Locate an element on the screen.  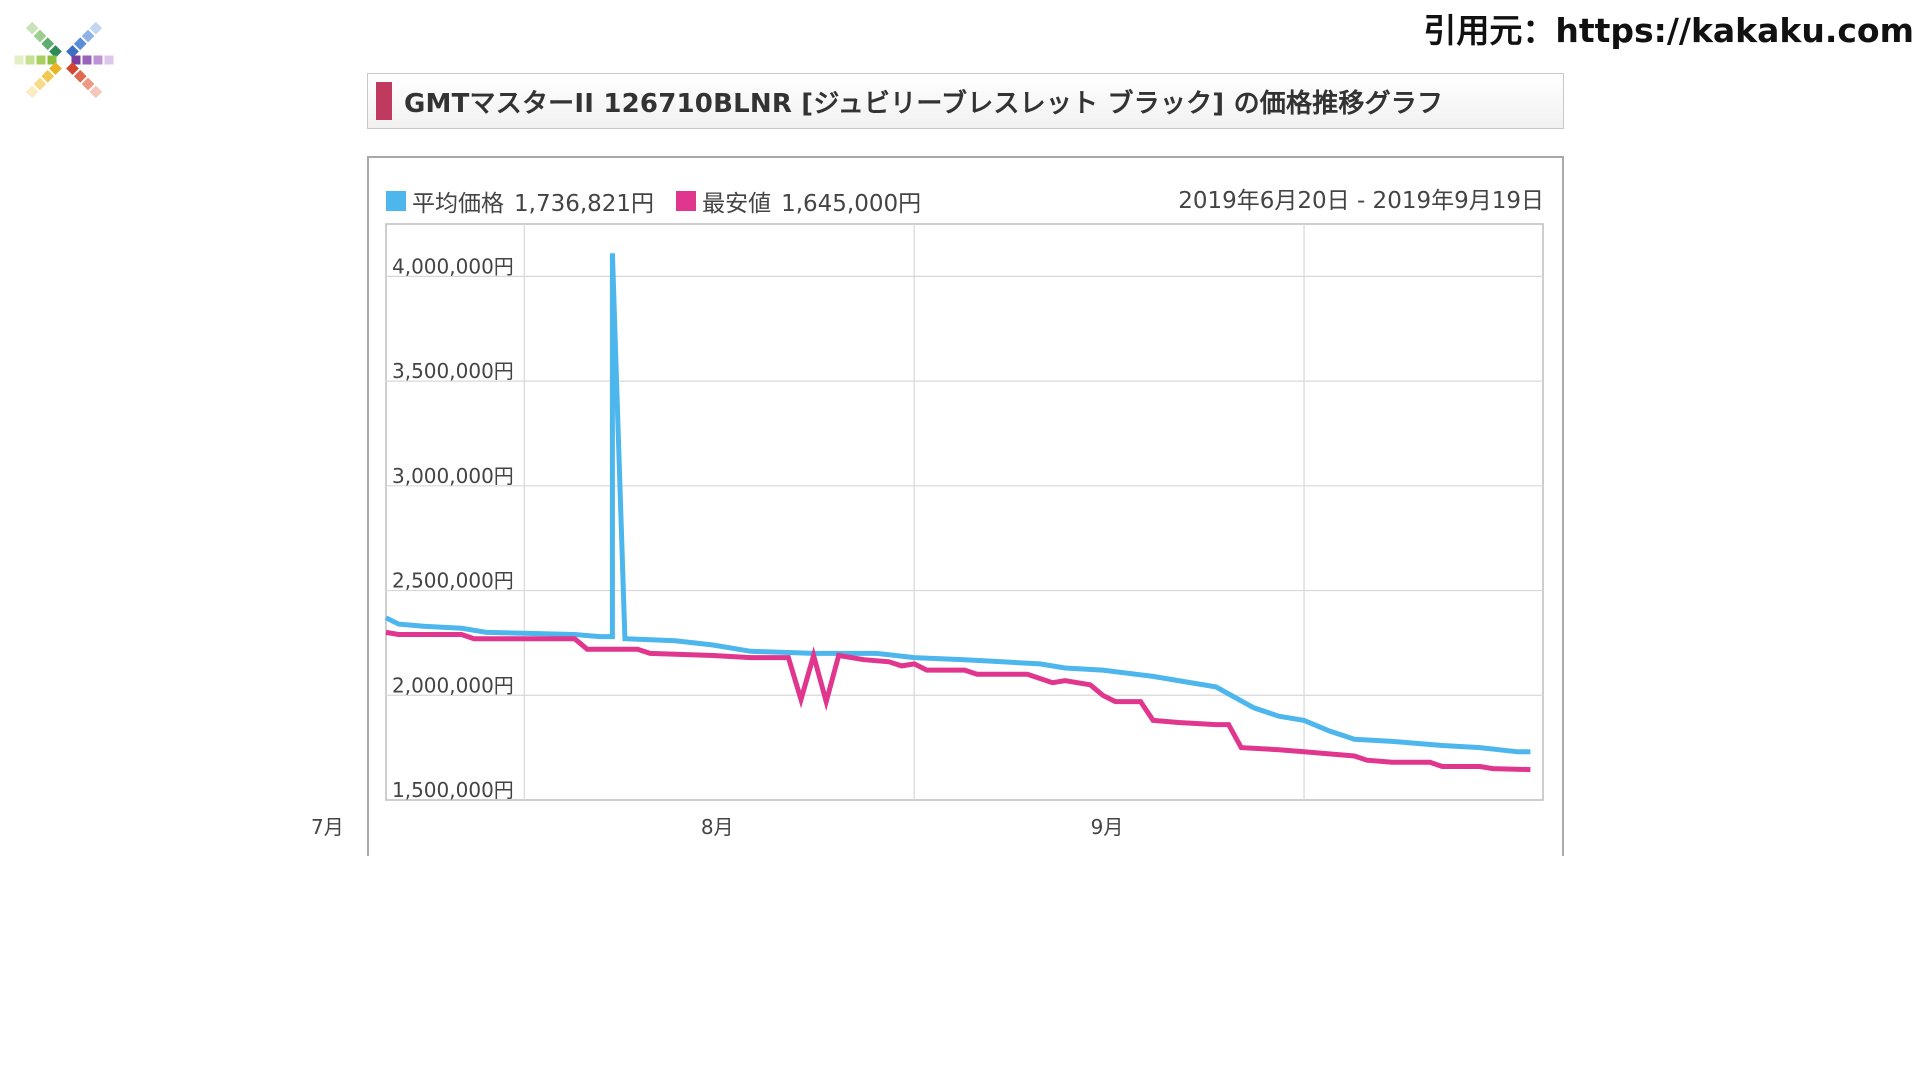
legend-item-minimum: 最安値 1,645,000円 is located at coordinates (798, 201).